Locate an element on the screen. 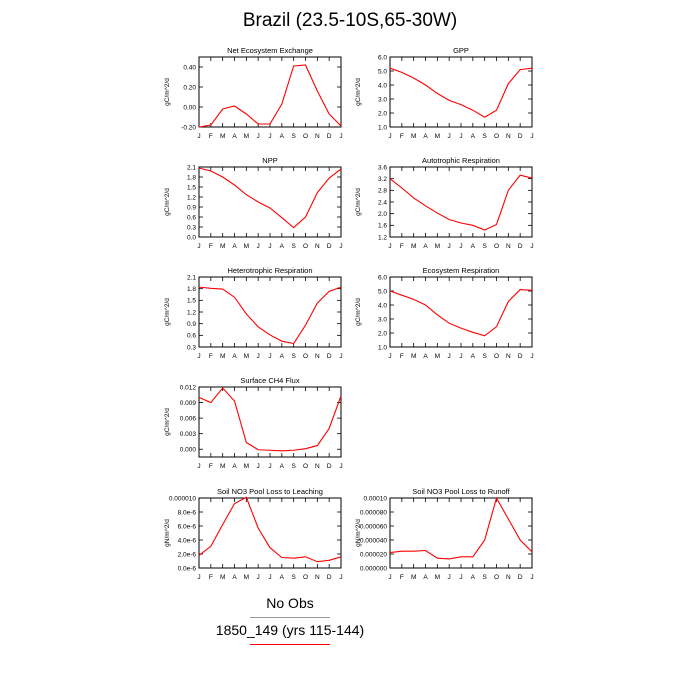 This screenshot has height=700, width=700. panel-title: Soil NO3 Pool Loss to Runoff is located at coordinates (461, 491).